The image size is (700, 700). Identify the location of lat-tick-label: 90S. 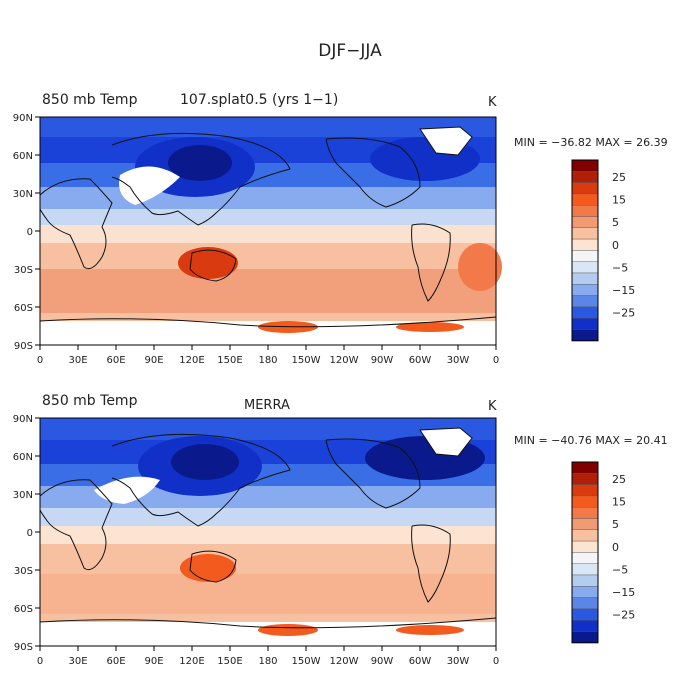
(23, 647).